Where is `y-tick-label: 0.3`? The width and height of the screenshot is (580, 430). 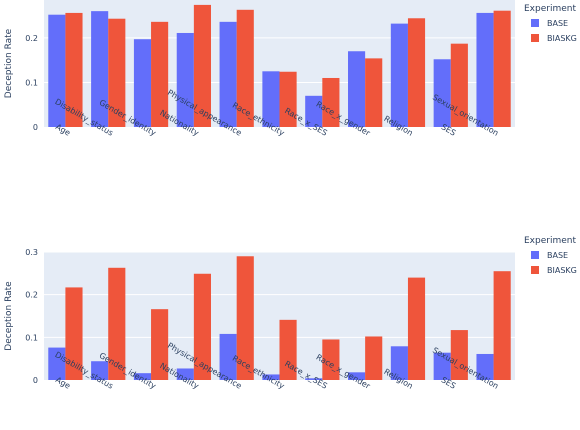
y-tick-label: 0.3 is located at coordinates (31, 252).